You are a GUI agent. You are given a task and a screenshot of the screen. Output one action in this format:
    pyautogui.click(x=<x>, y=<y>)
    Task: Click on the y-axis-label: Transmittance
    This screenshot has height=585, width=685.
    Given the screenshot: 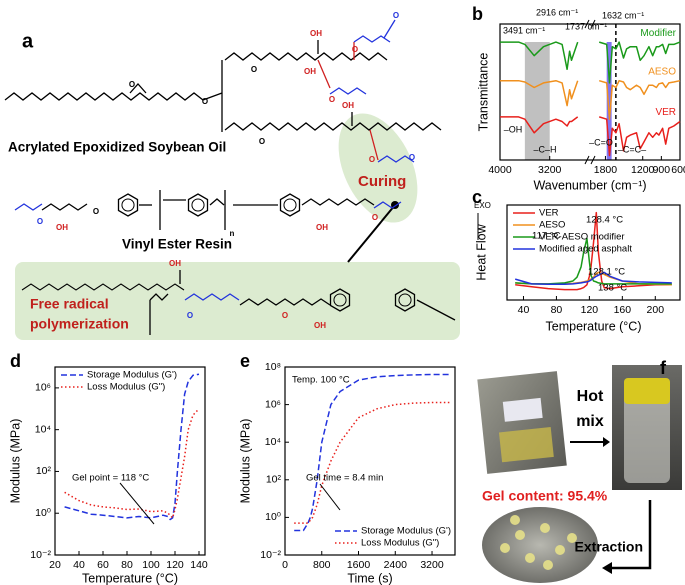 What is the action you would take?
    pyautogui.click(x=483, y=92)
    